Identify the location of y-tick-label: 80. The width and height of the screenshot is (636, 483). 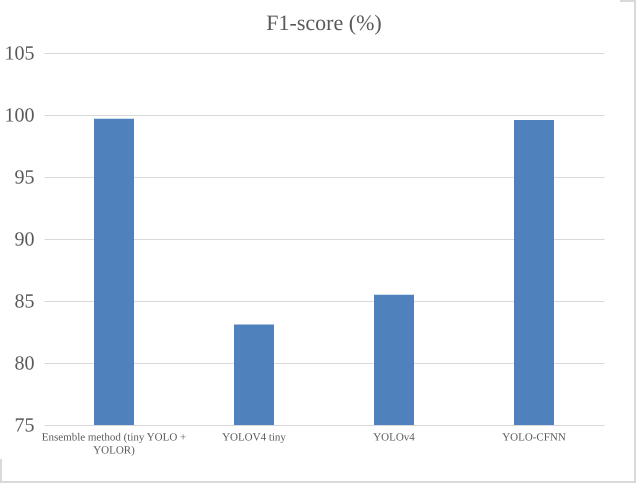
(24, 363).